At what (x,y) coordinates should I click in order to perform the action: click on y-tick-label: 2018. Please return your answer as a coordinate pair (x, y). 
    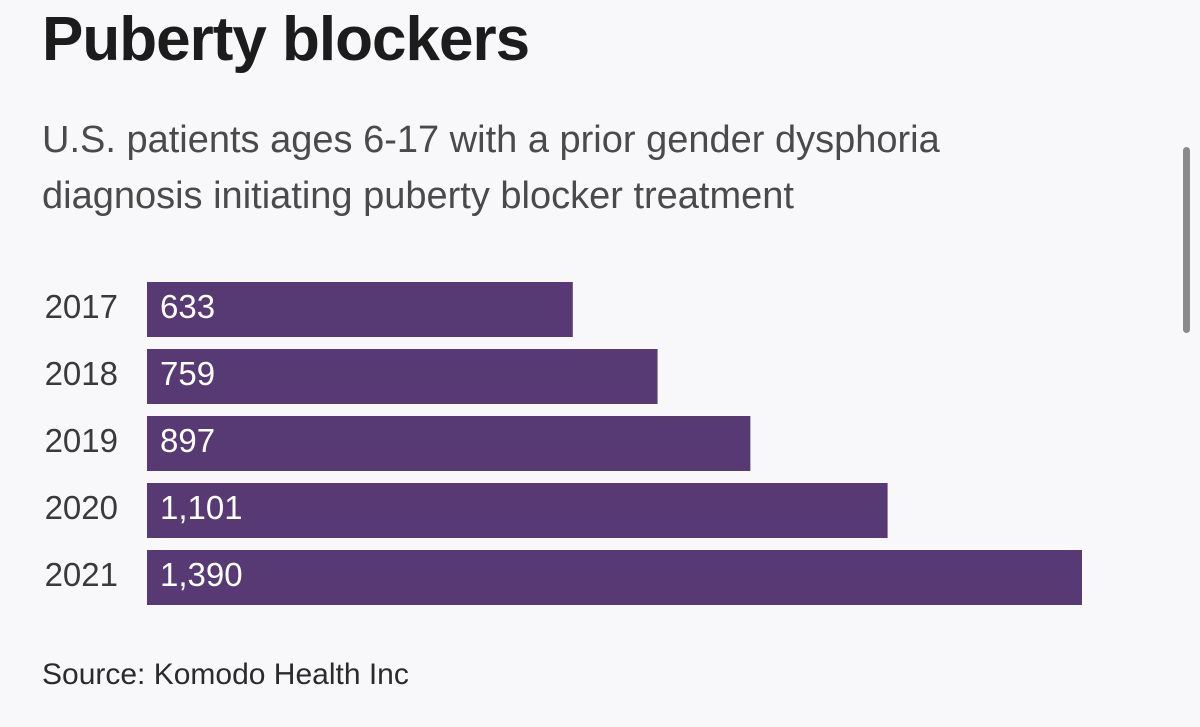
    Looking at the image, I should click on (81, 373).